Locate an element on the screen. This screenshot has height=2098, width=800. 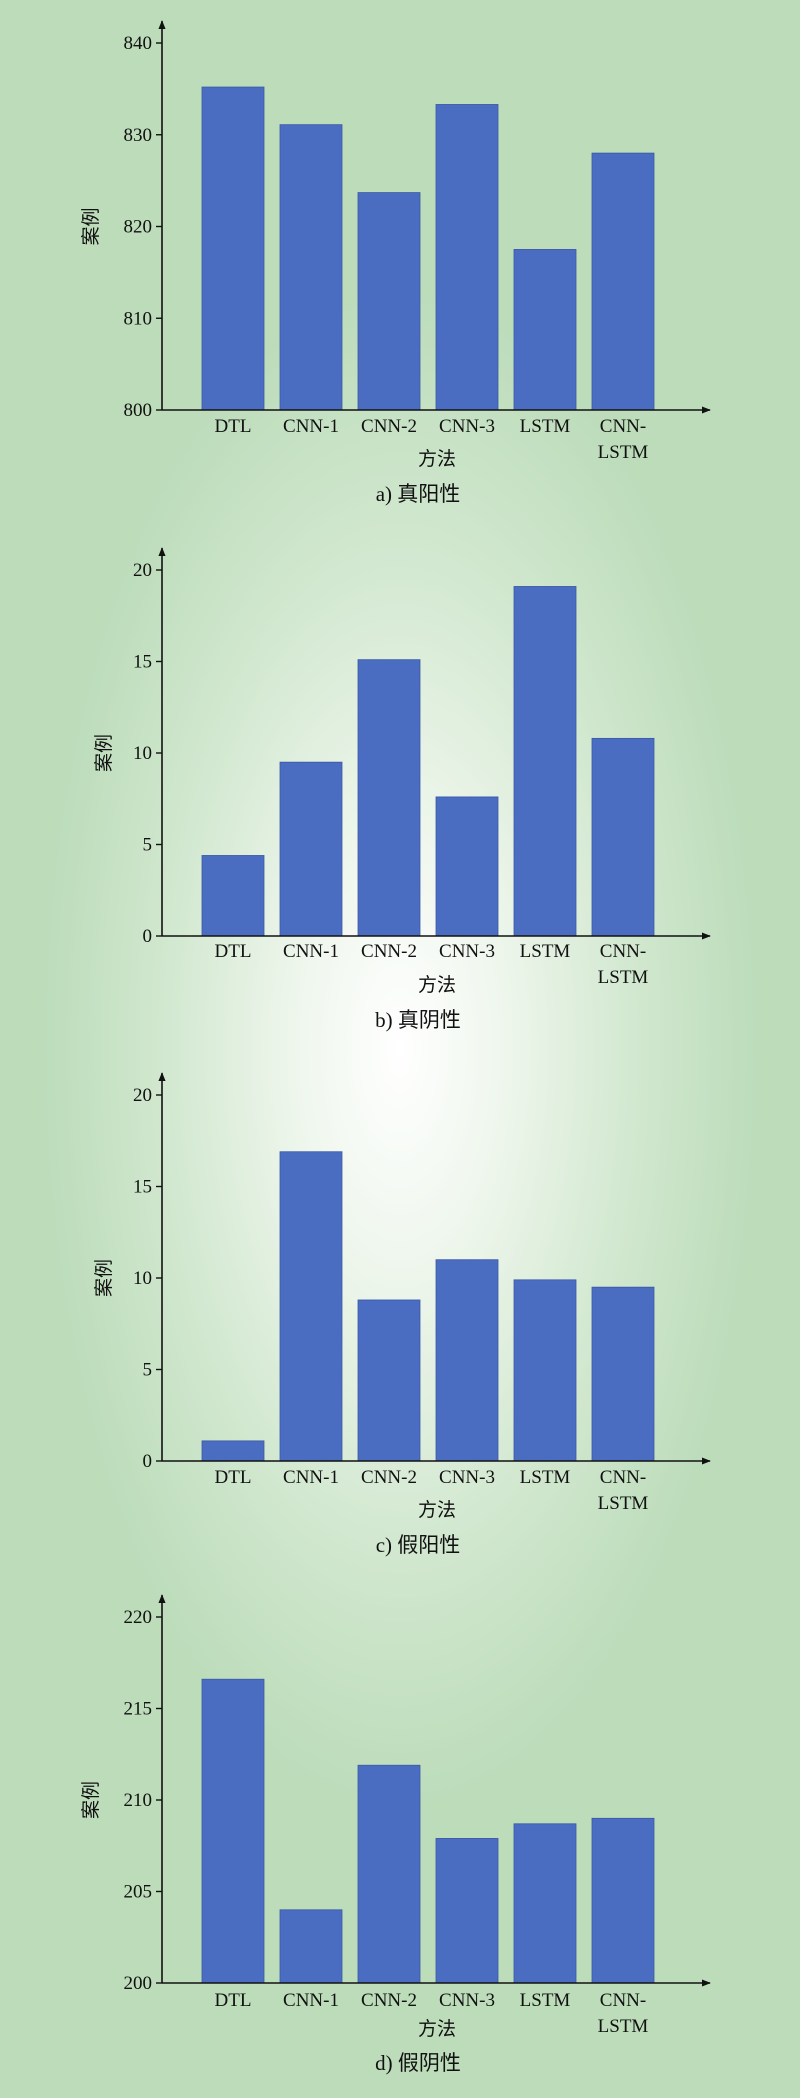
chart-caption: c) 假阳性 is located at coordinates (418, 1545).